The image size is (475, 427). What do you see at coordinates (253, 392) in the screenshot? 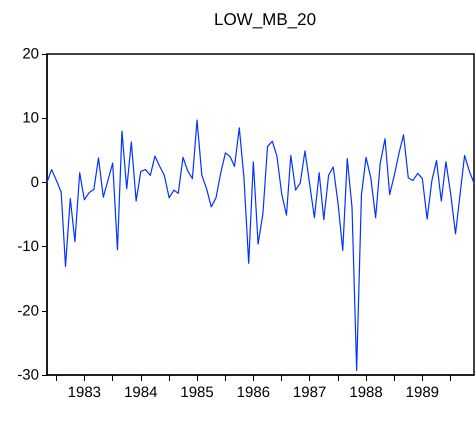
I see `x-tick-label: 1986` at bounding box center [253, 392].